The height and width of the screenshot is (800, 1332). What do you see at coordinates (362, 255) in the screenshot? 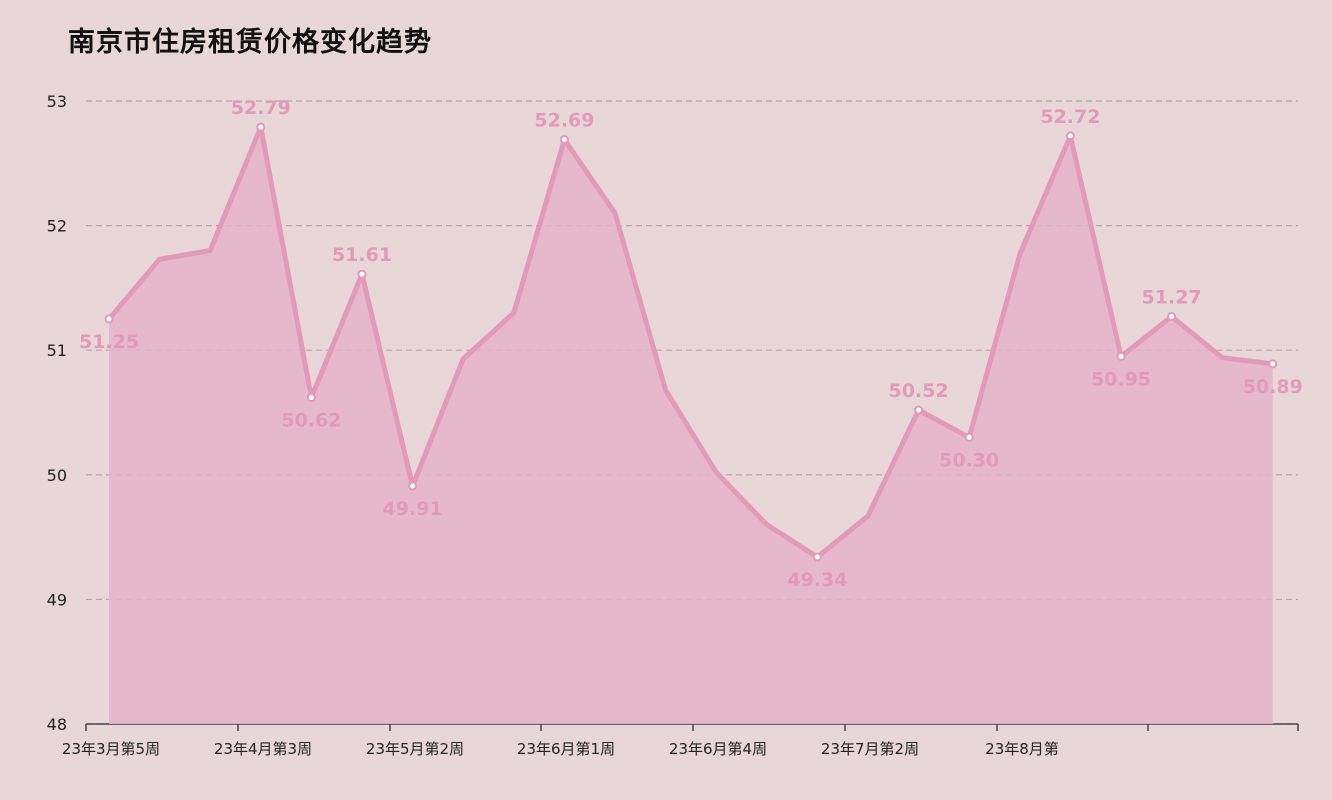
I see `data-label: 51.61` at bounding box center [362, 255].